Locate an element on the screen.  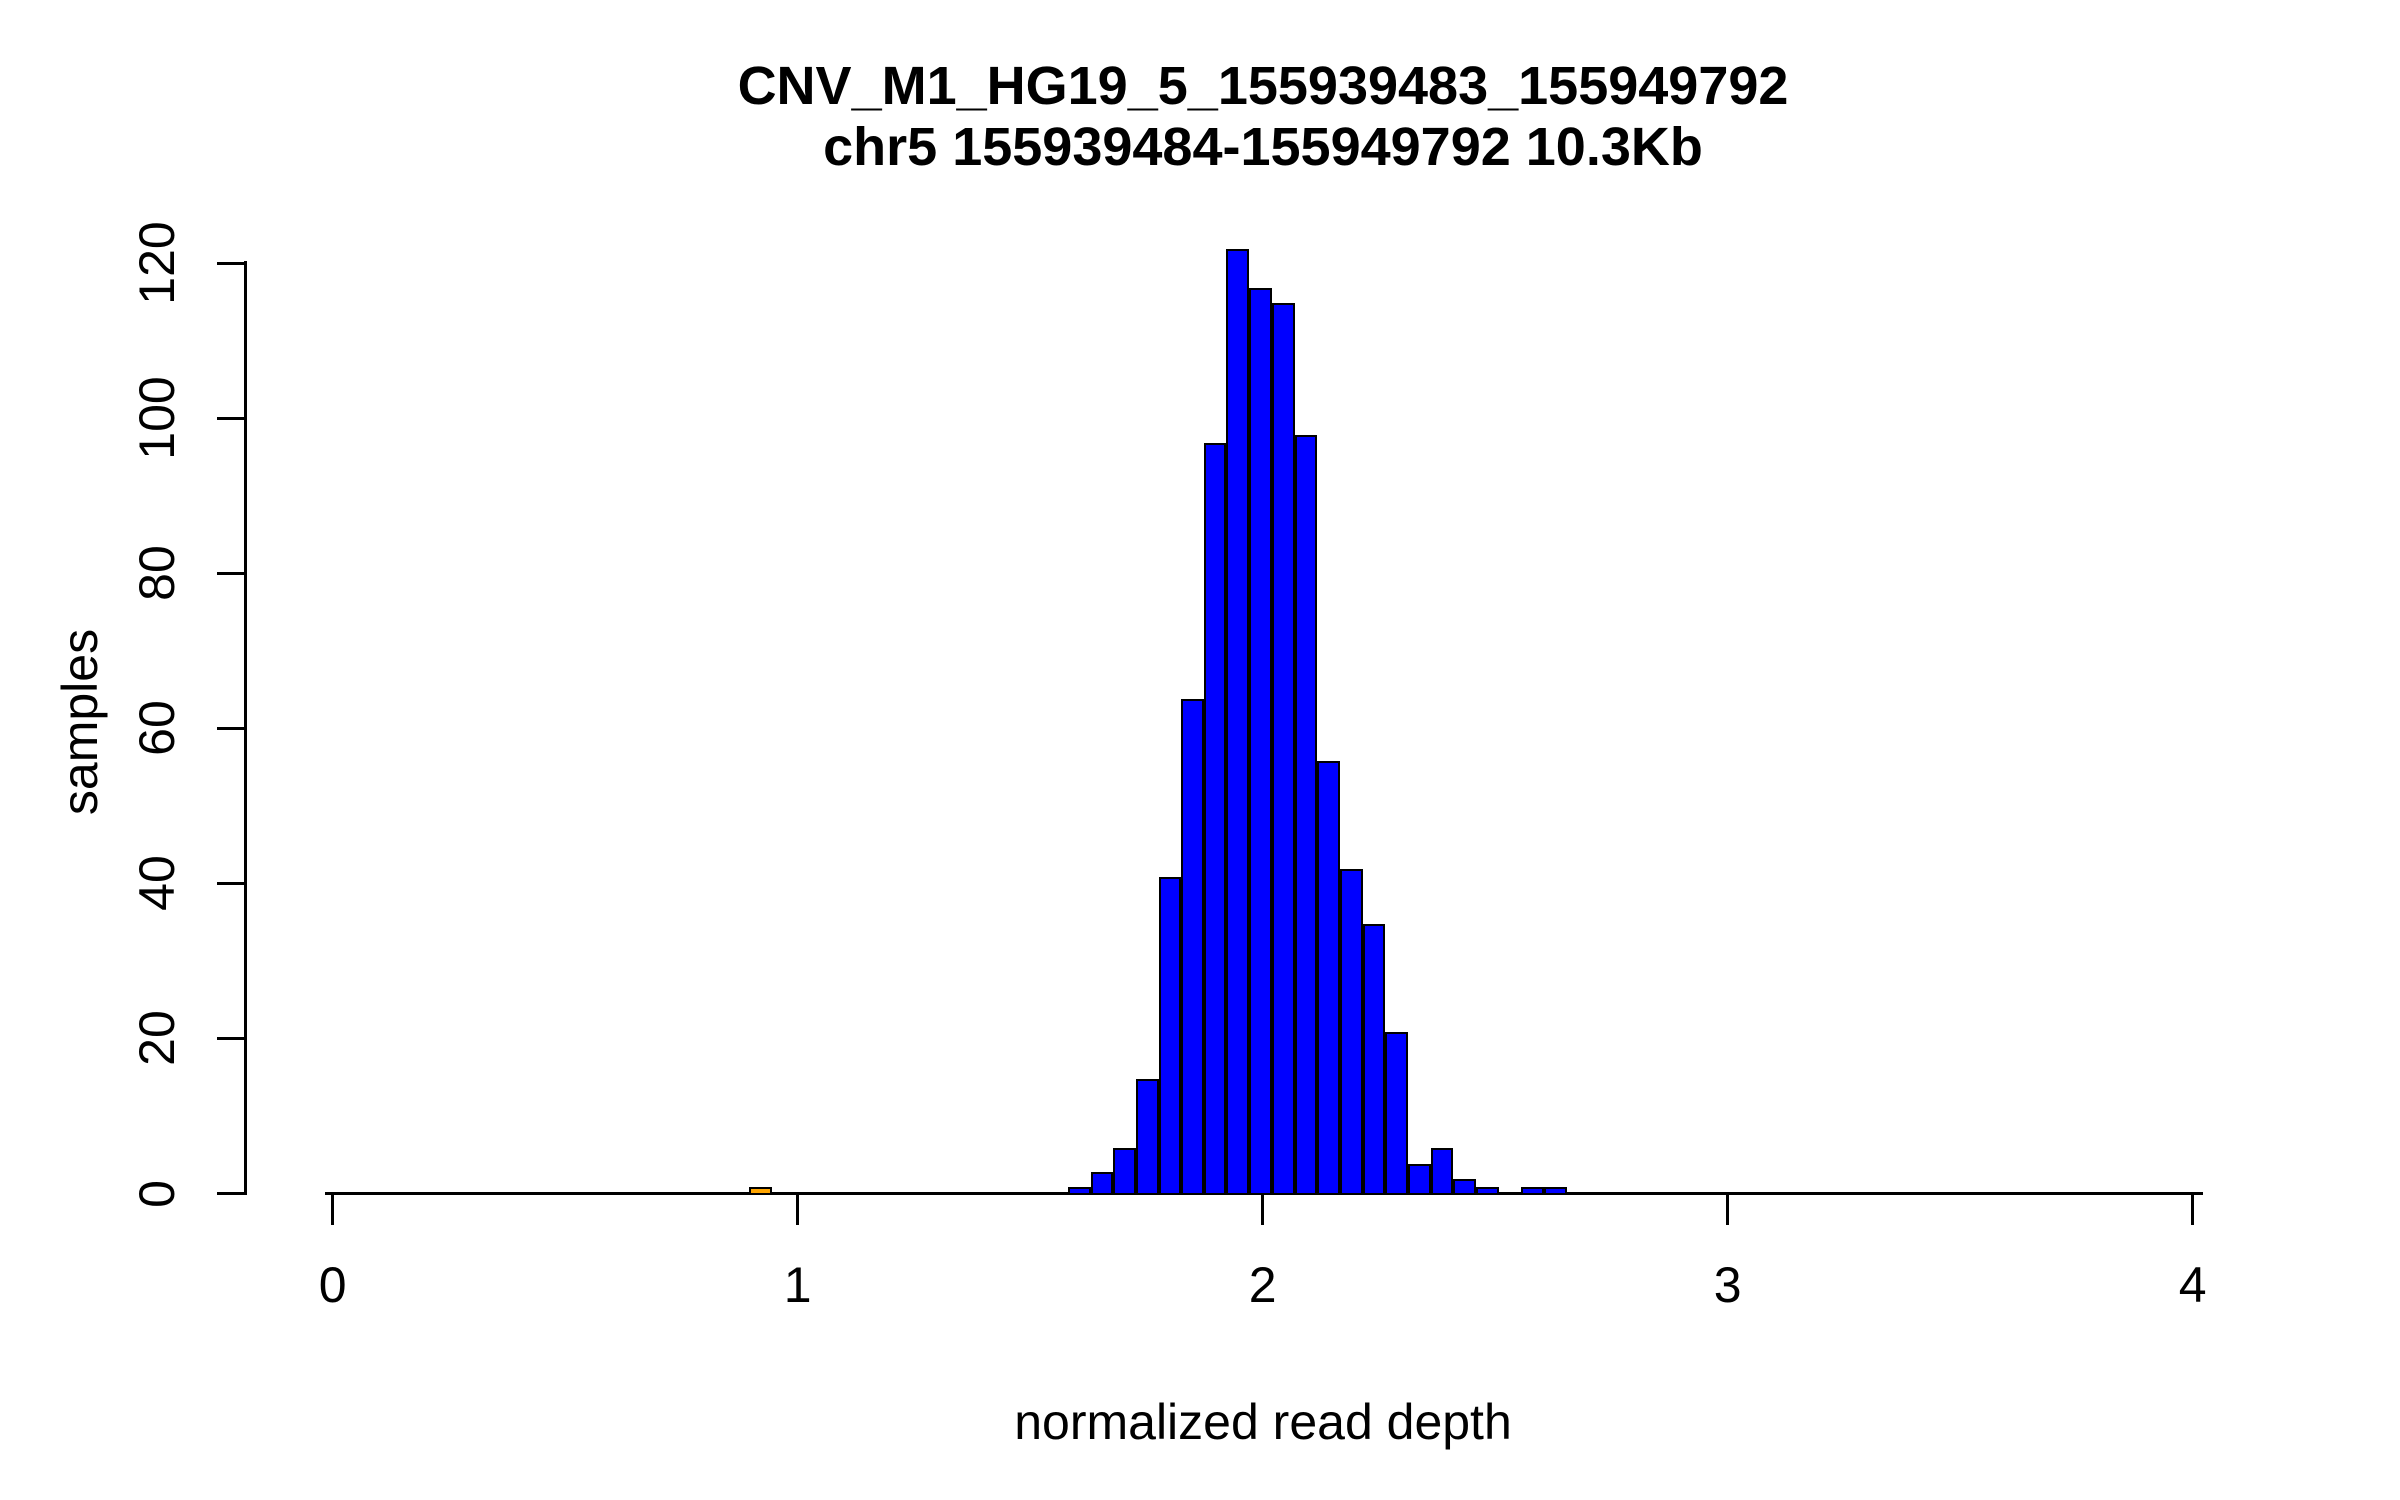
outlier-bar is located at coordinates (760, 1191).